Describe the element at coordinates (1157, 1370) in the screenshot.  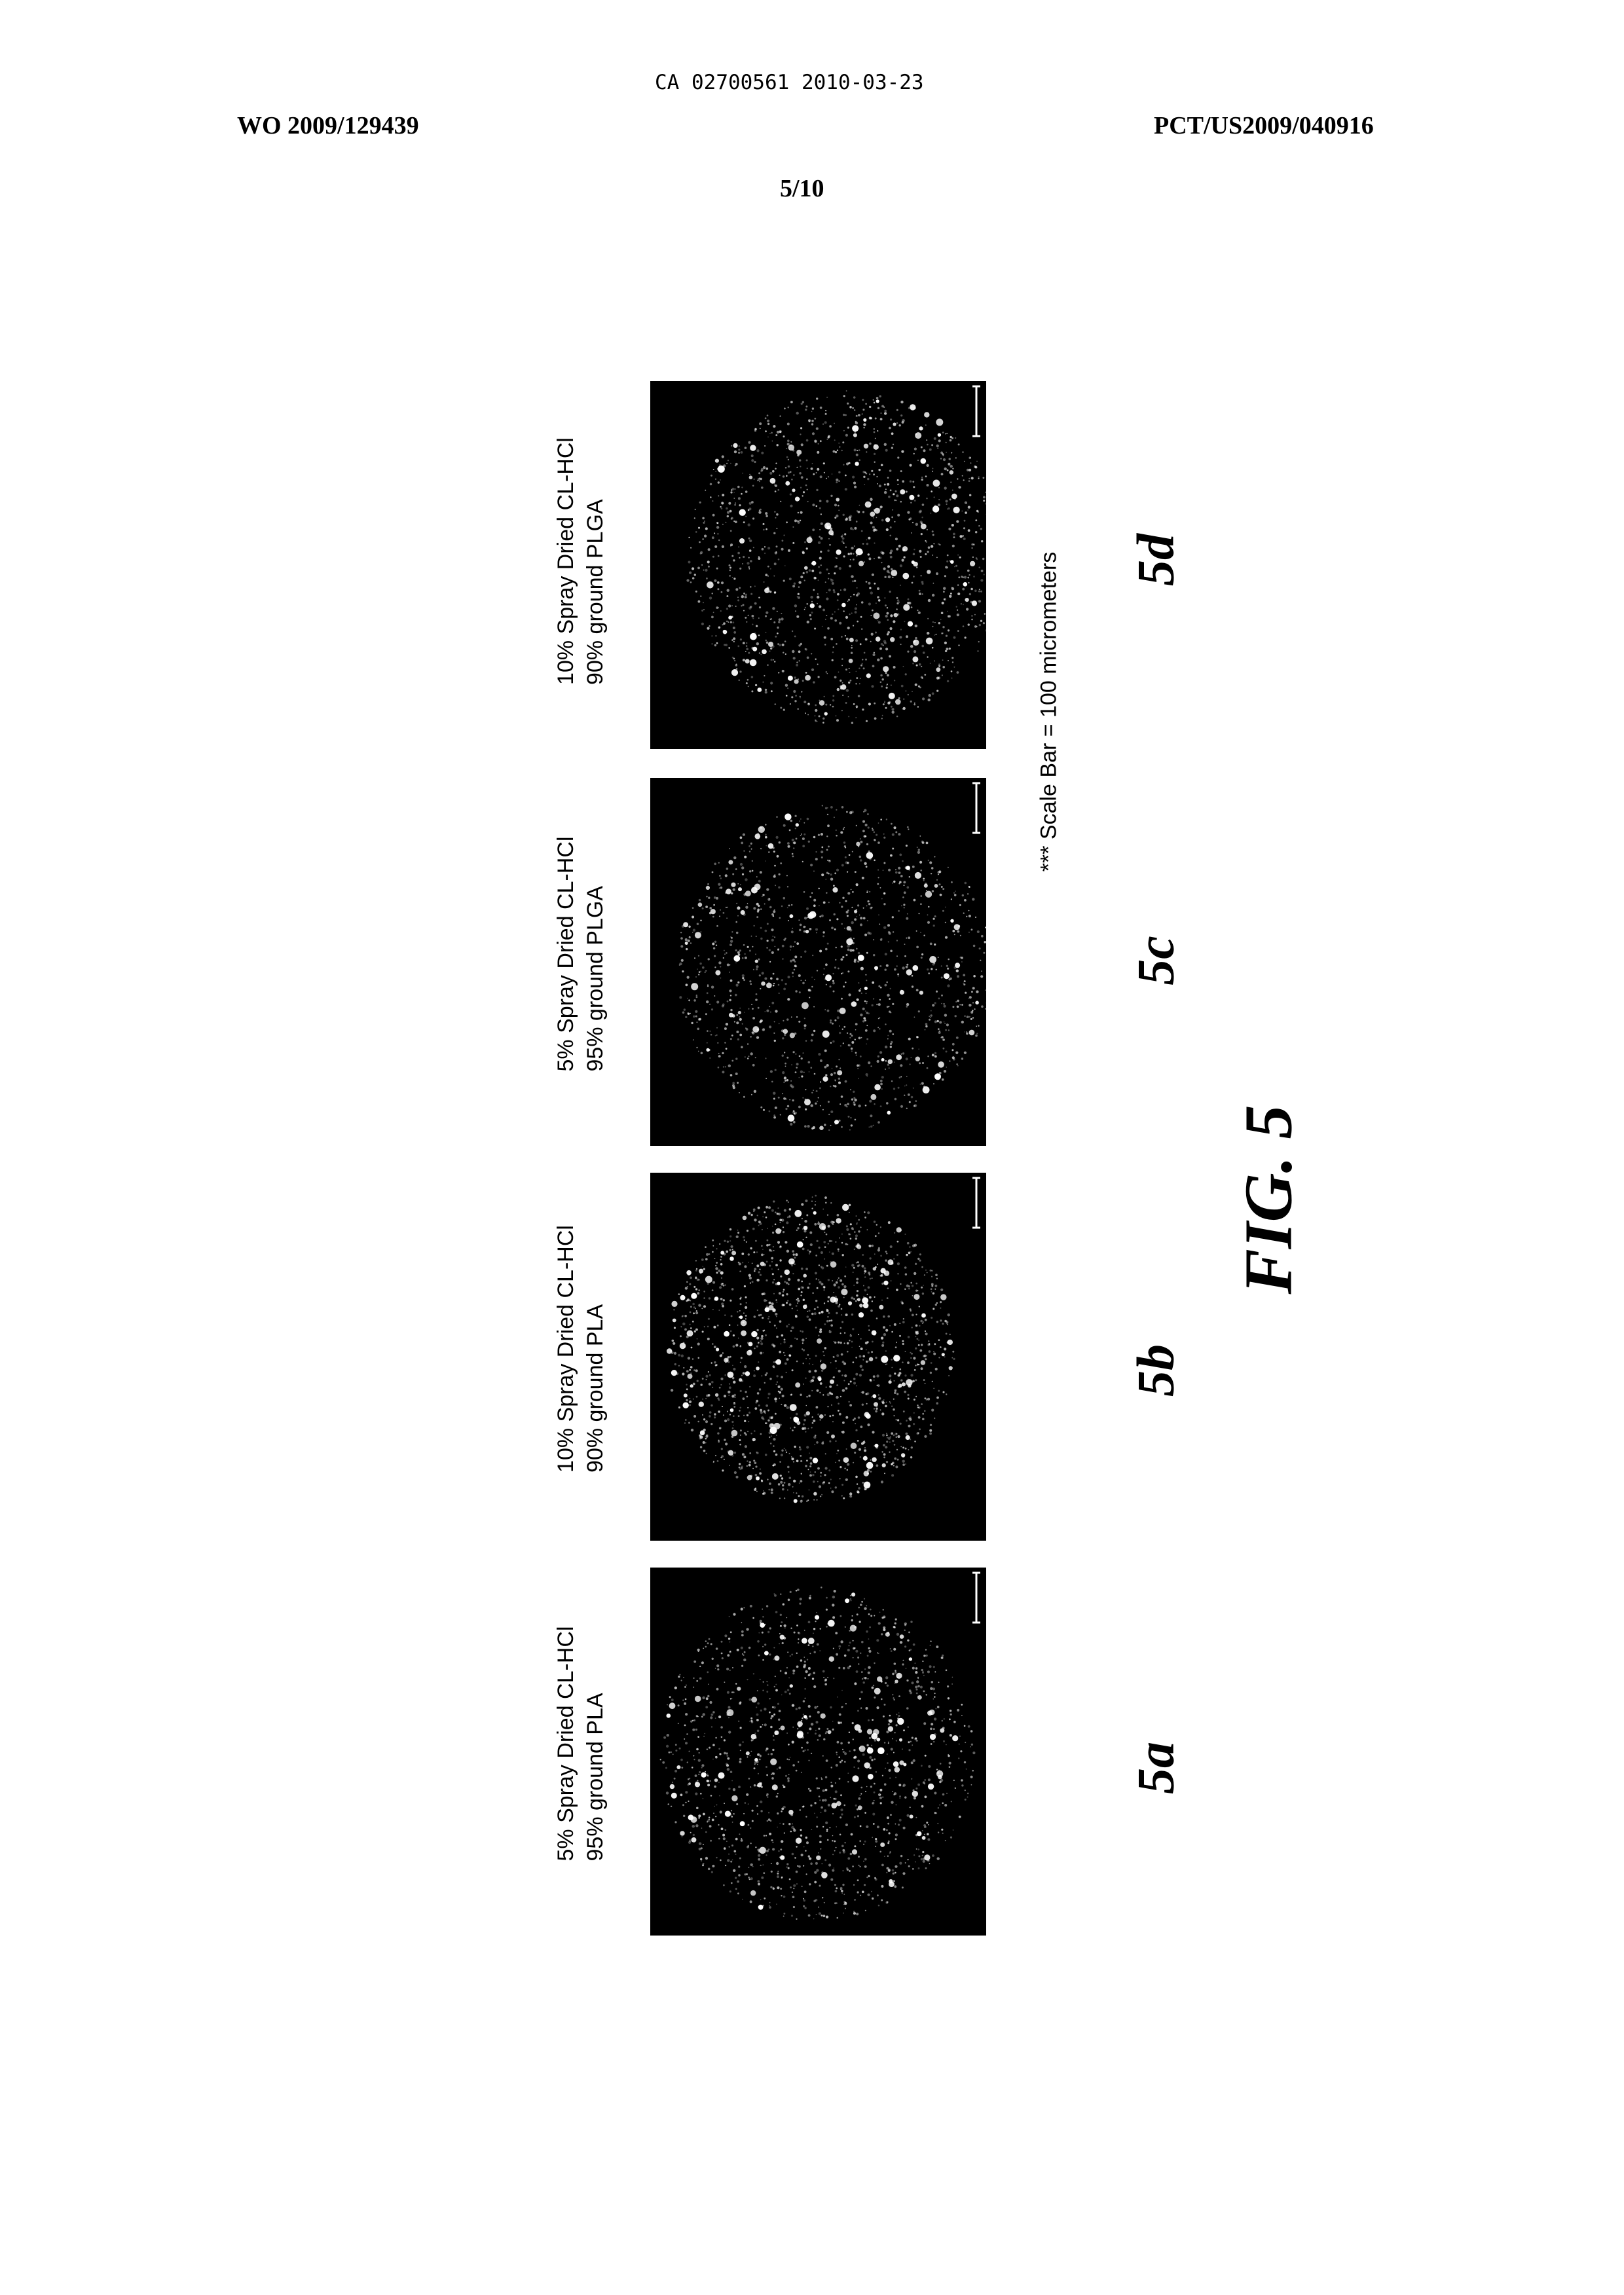
I see `panel-label-5b: 5b` at that location.